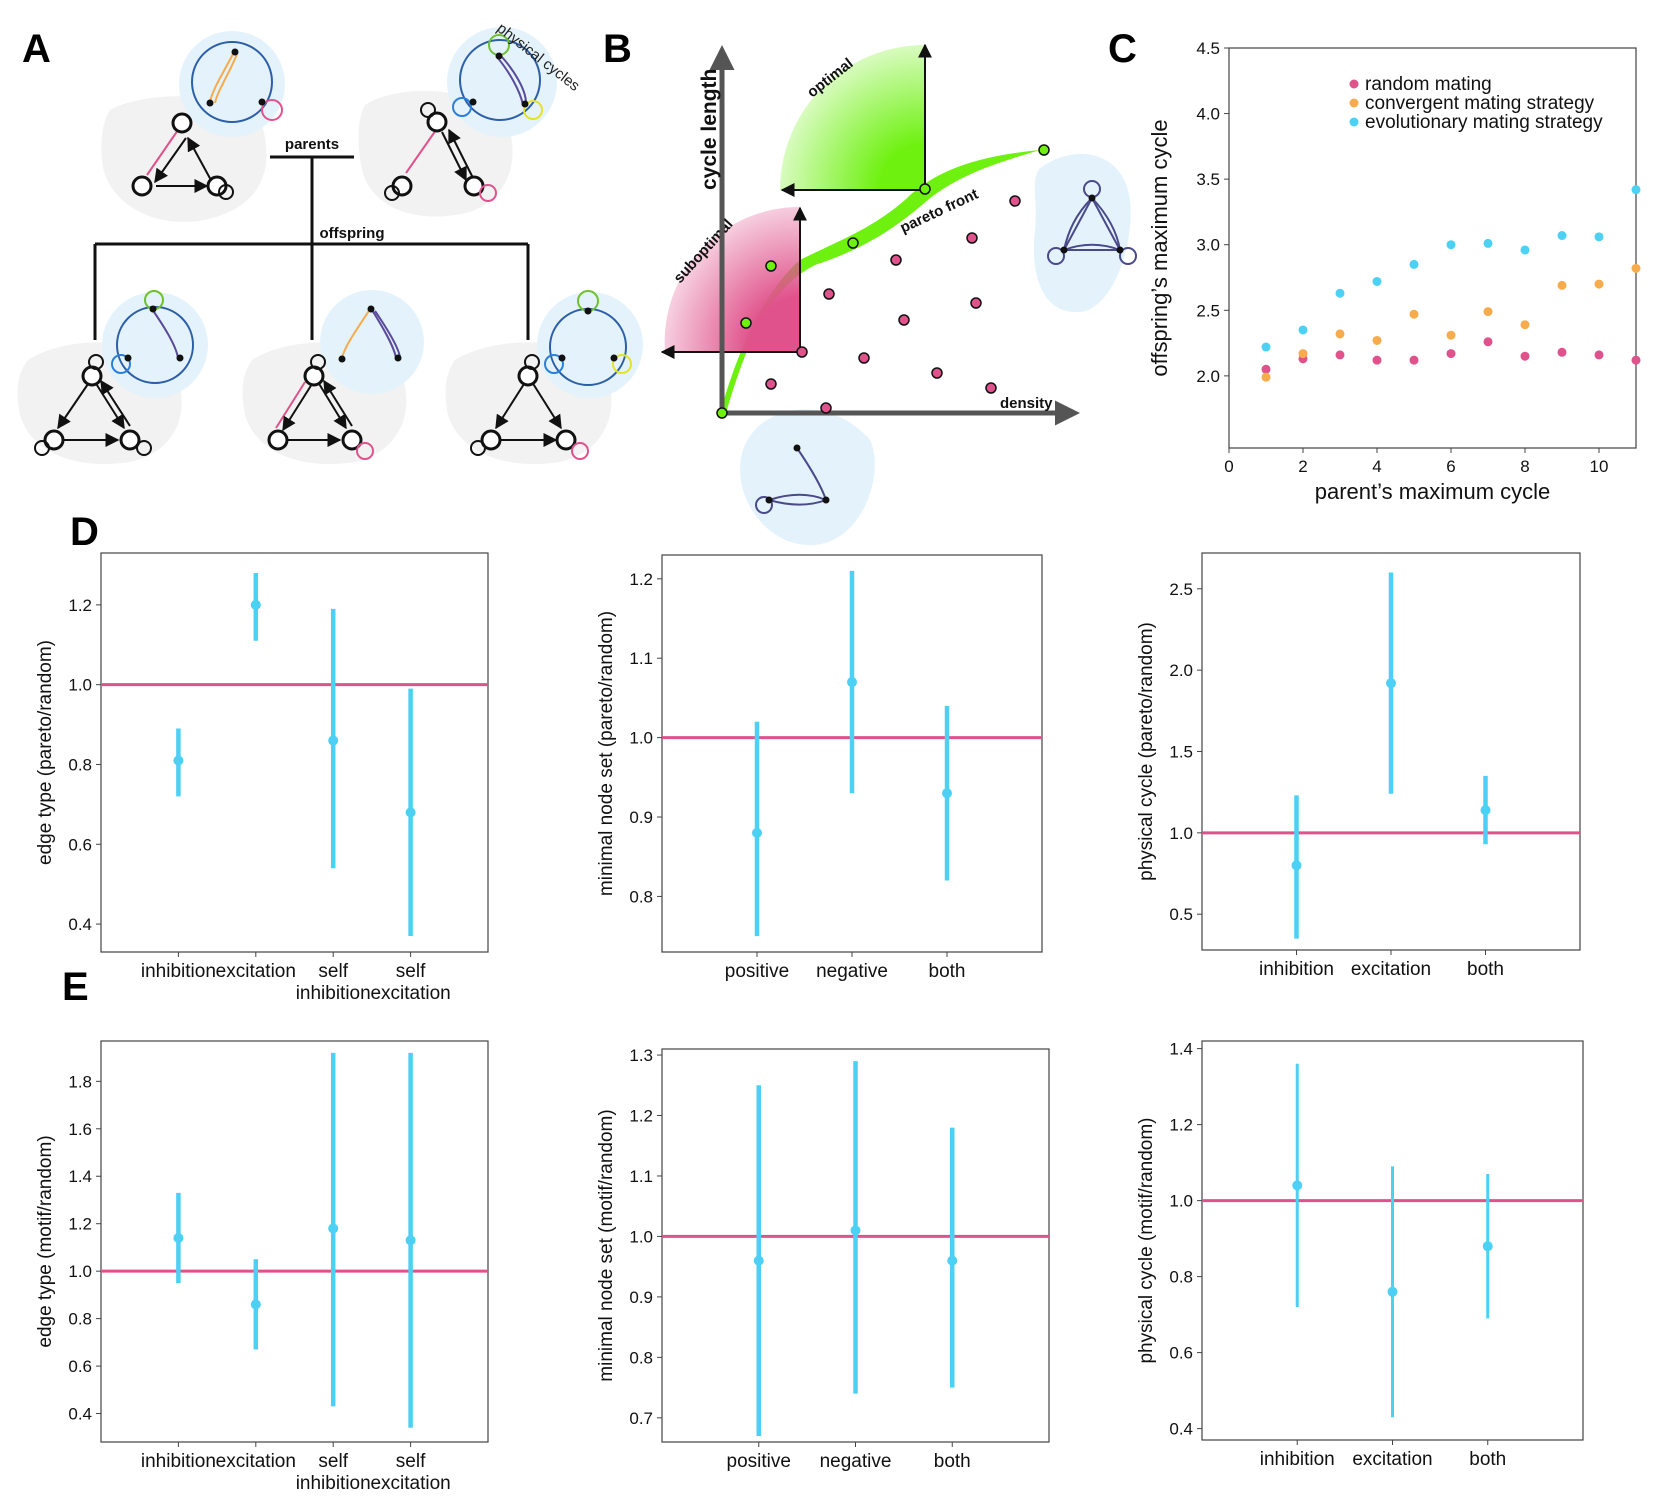 The image size is (1661, 1508). I want to click on y-tick-label: 2.0, so click(1208, 376).